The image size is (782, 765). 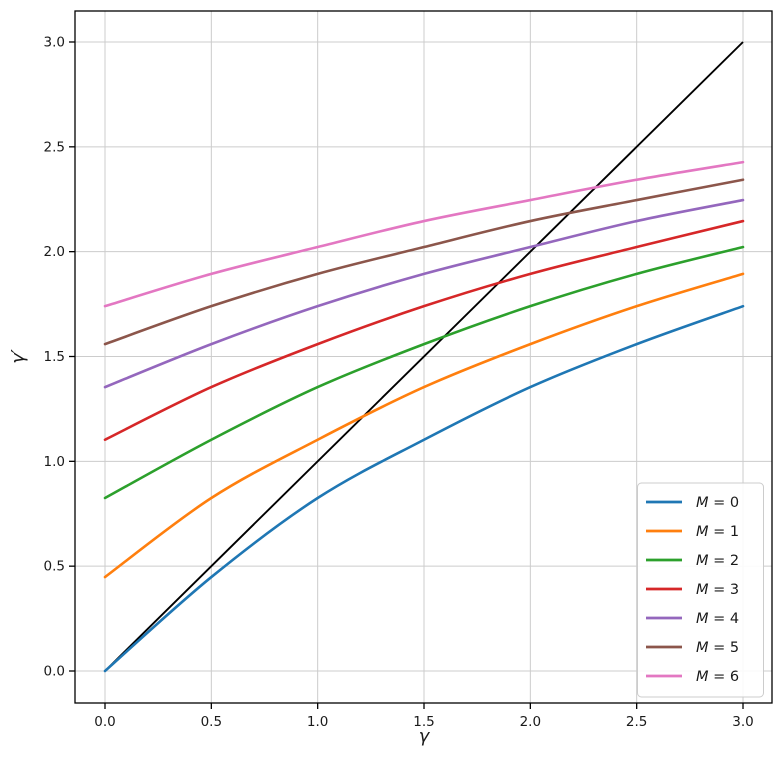 I want to click on y-tick-label: 1.5, so click(x=54, y=357).